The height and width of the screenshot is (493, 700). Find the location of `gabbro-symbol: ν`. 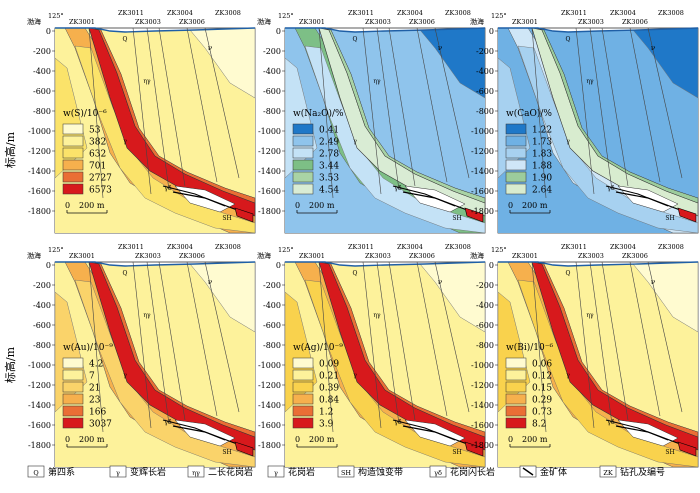

gabbro-symbol: ν is located at coordinates (440, 282).